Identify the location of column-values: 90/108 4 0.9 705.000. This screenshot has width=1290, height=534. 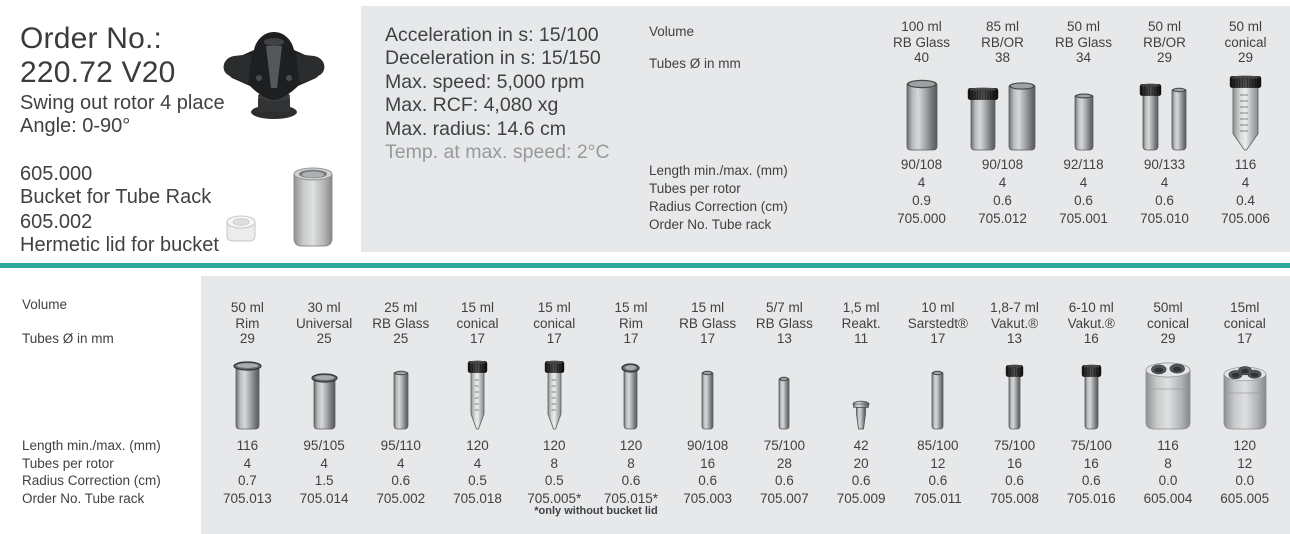
(921, 192).